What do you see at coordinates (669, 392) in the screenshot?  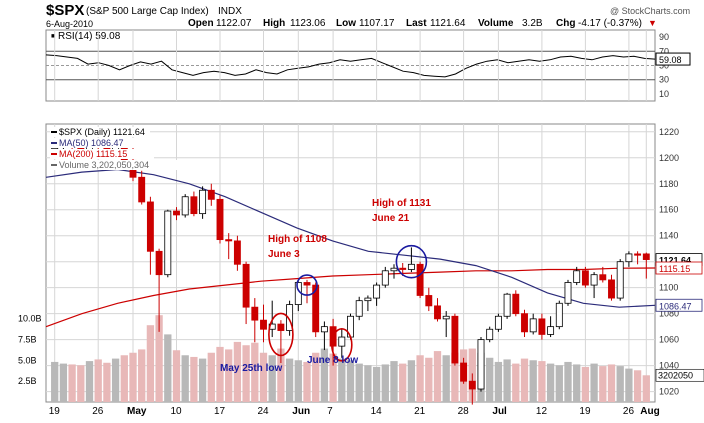 I see `price-tick-label: 1020` at bounding box center [669, 392].